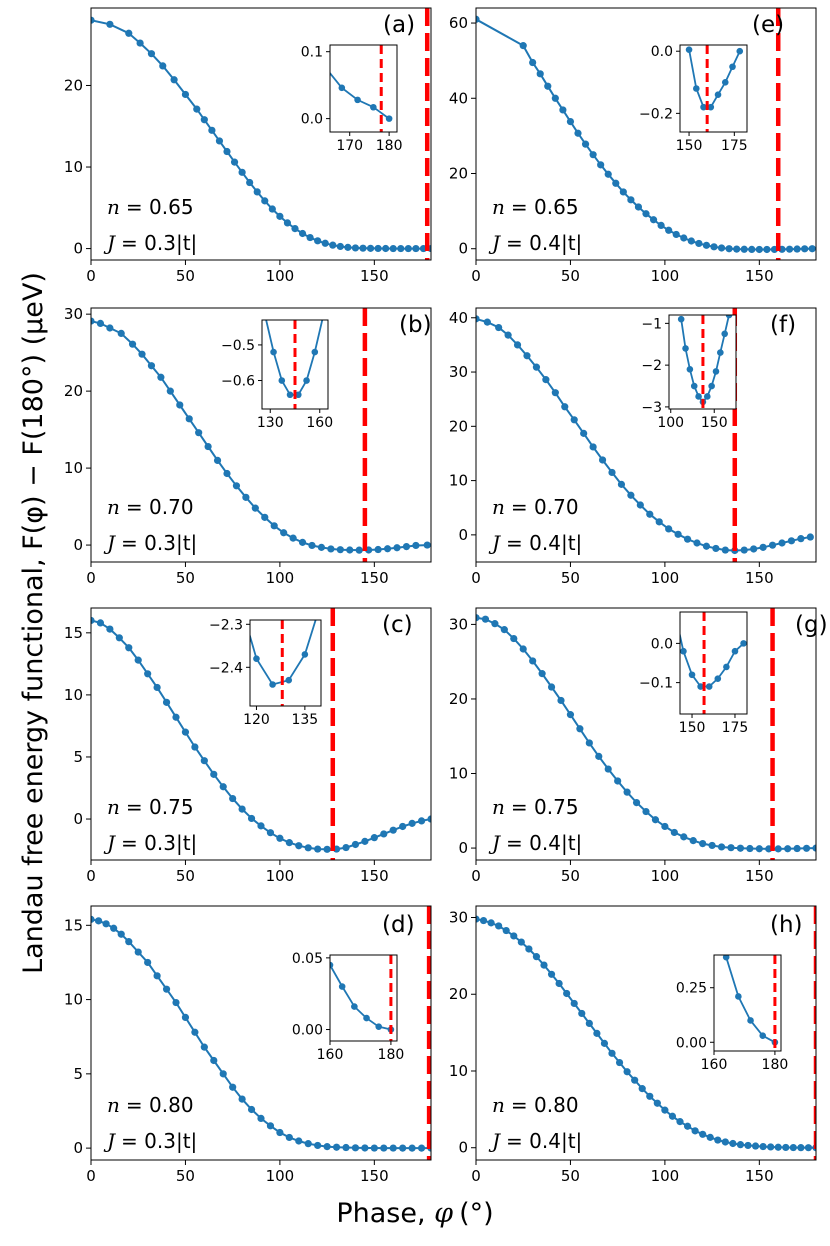  Describe the element at coordinates (535, 807) in the screenshot. I see `annotation-n: n = 0.75` at that location.